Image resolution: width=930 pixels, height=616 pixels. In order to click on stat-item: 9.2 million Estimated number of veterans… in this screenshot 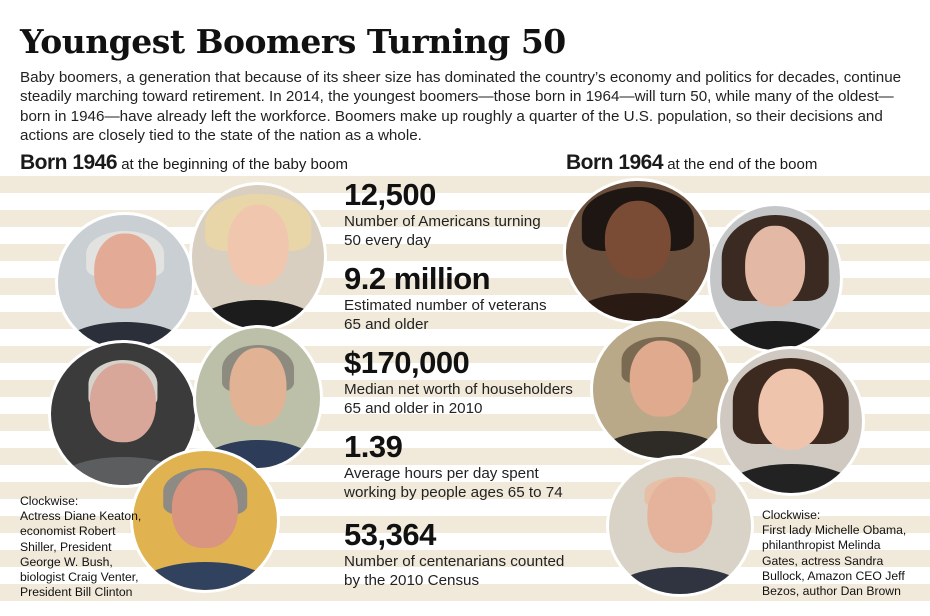, I will do `click(469, 298)`.